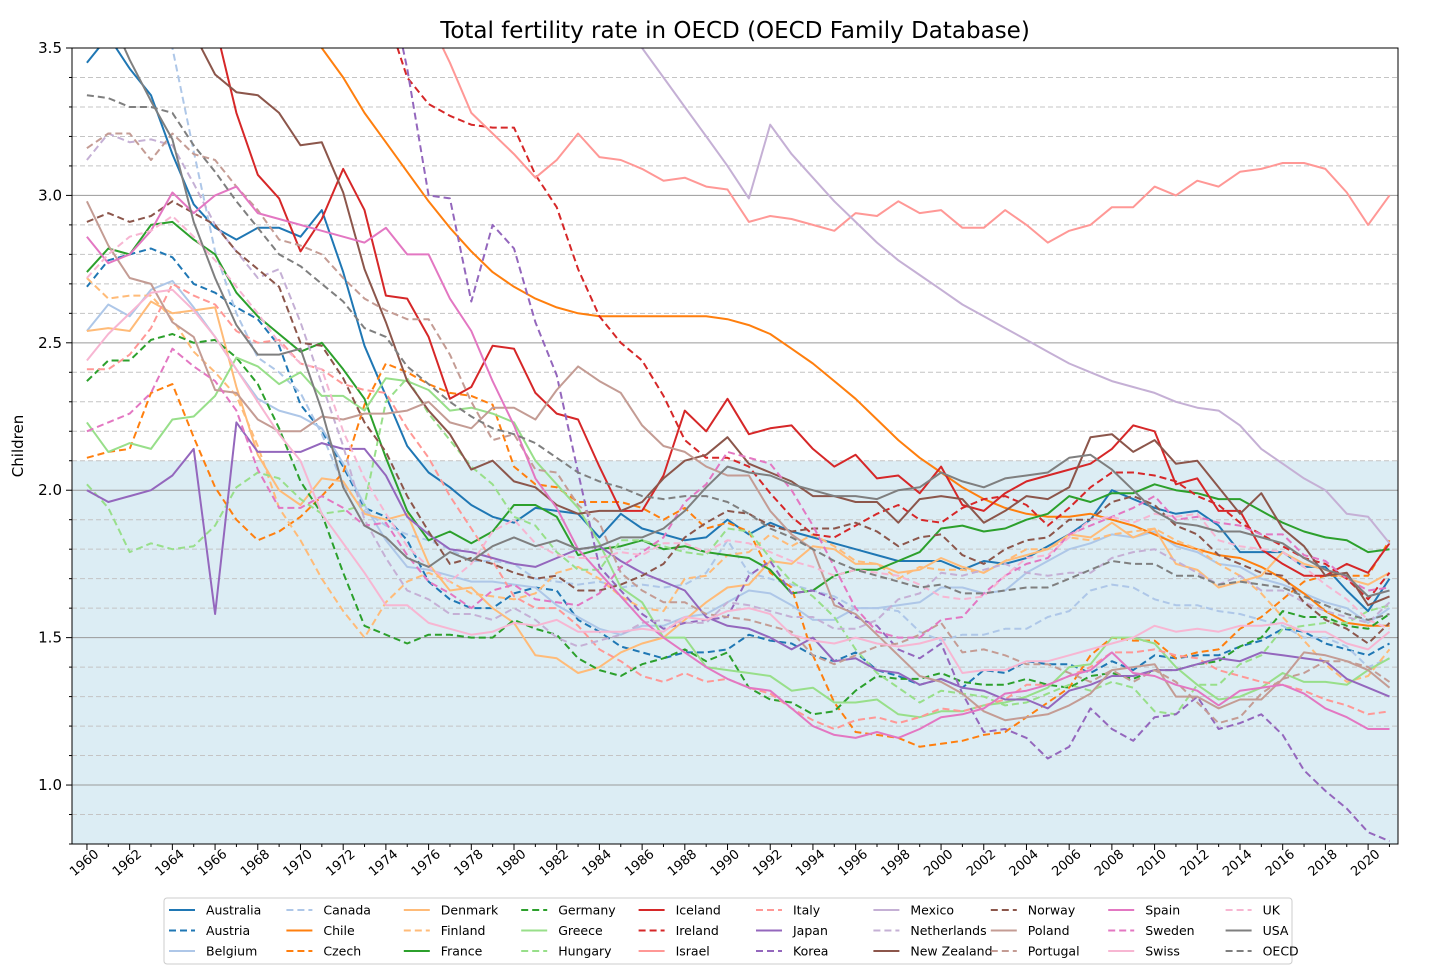 The width and height of the screenshot is (1456, 971). What do you see at coordinates (462, 951) in the screenshot?
I see `legend-label: France` at bounding box center [462, 951].